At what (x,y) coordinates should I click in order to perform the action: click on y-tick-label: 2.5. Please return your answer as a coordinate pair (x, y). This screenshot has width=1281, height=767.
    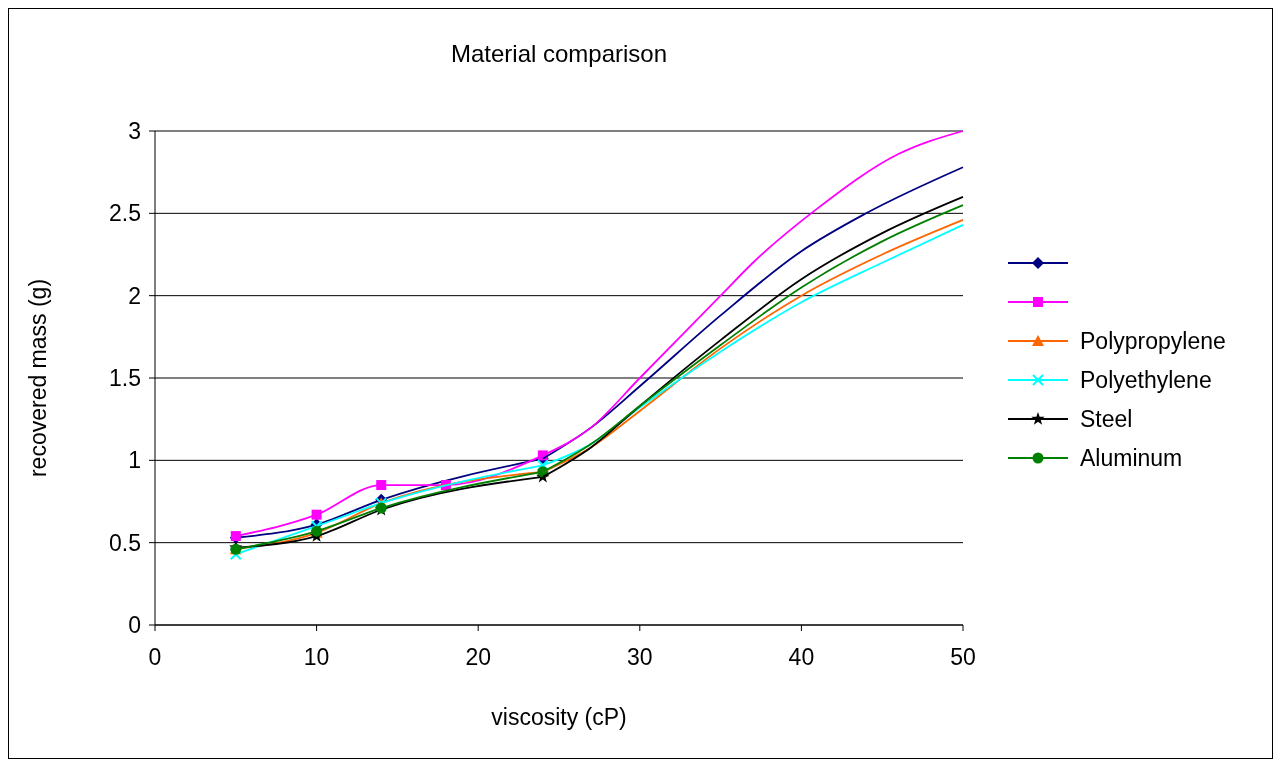
    Looking at the image, I should click on (125, 213).